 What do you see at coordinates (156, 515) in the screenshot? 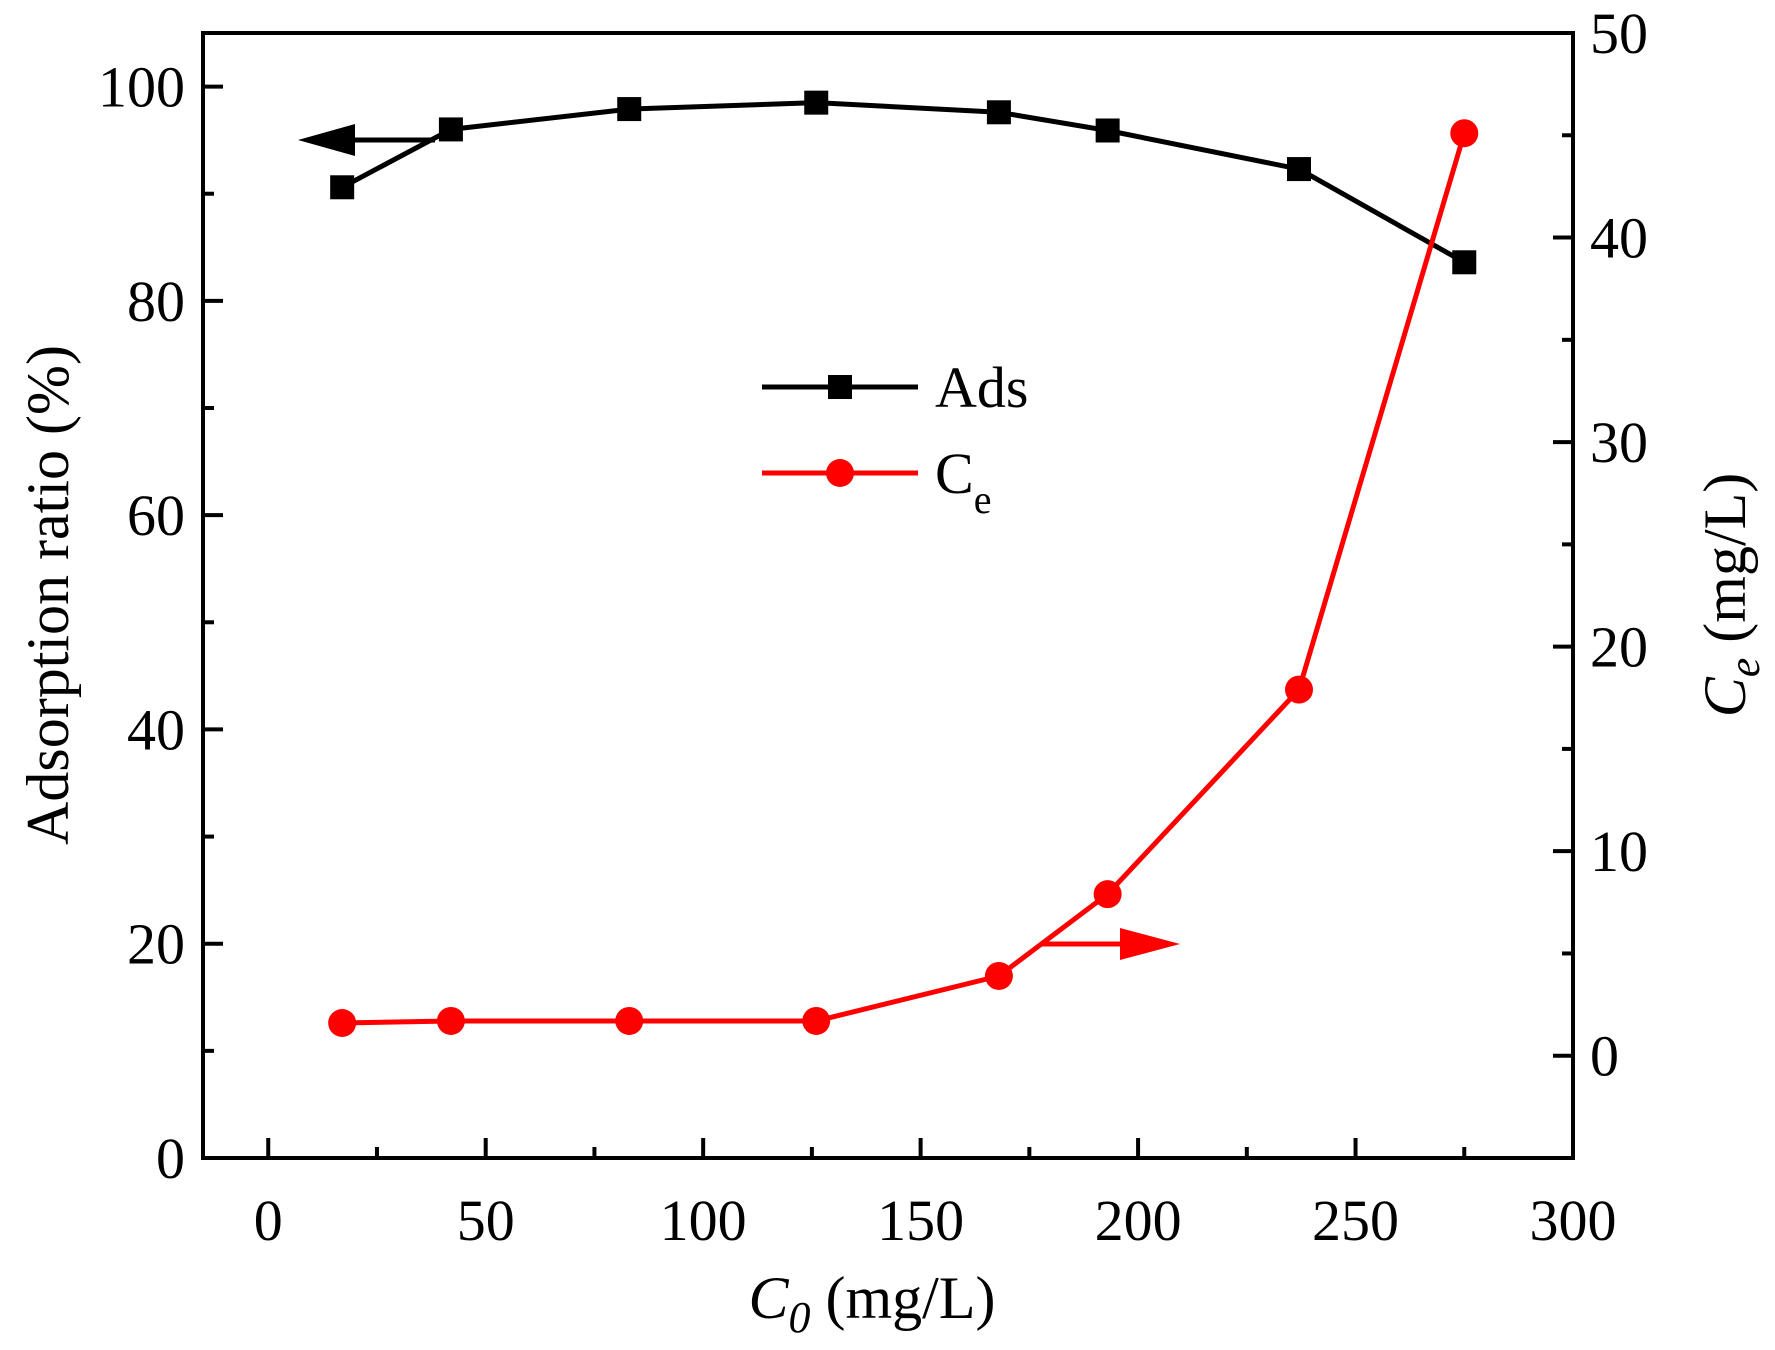
I see `y-left-tick-label: 60` at bounding box center [156, 515].